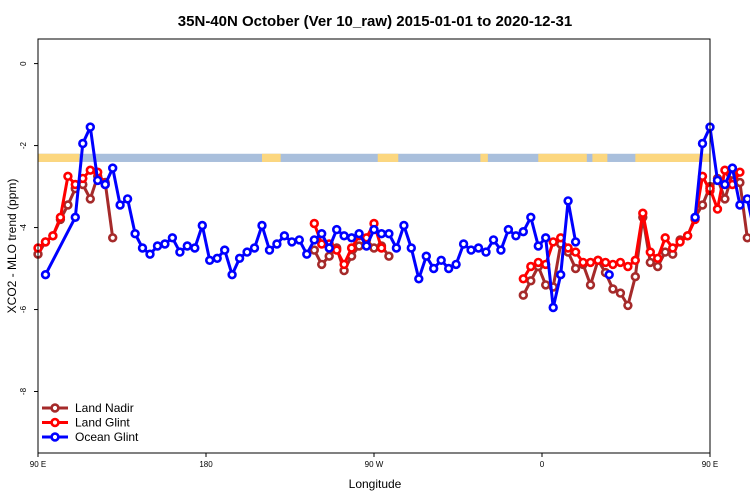  I want to click on legend-item-ocean-glint: Ocean Glint, so click(90, 437).